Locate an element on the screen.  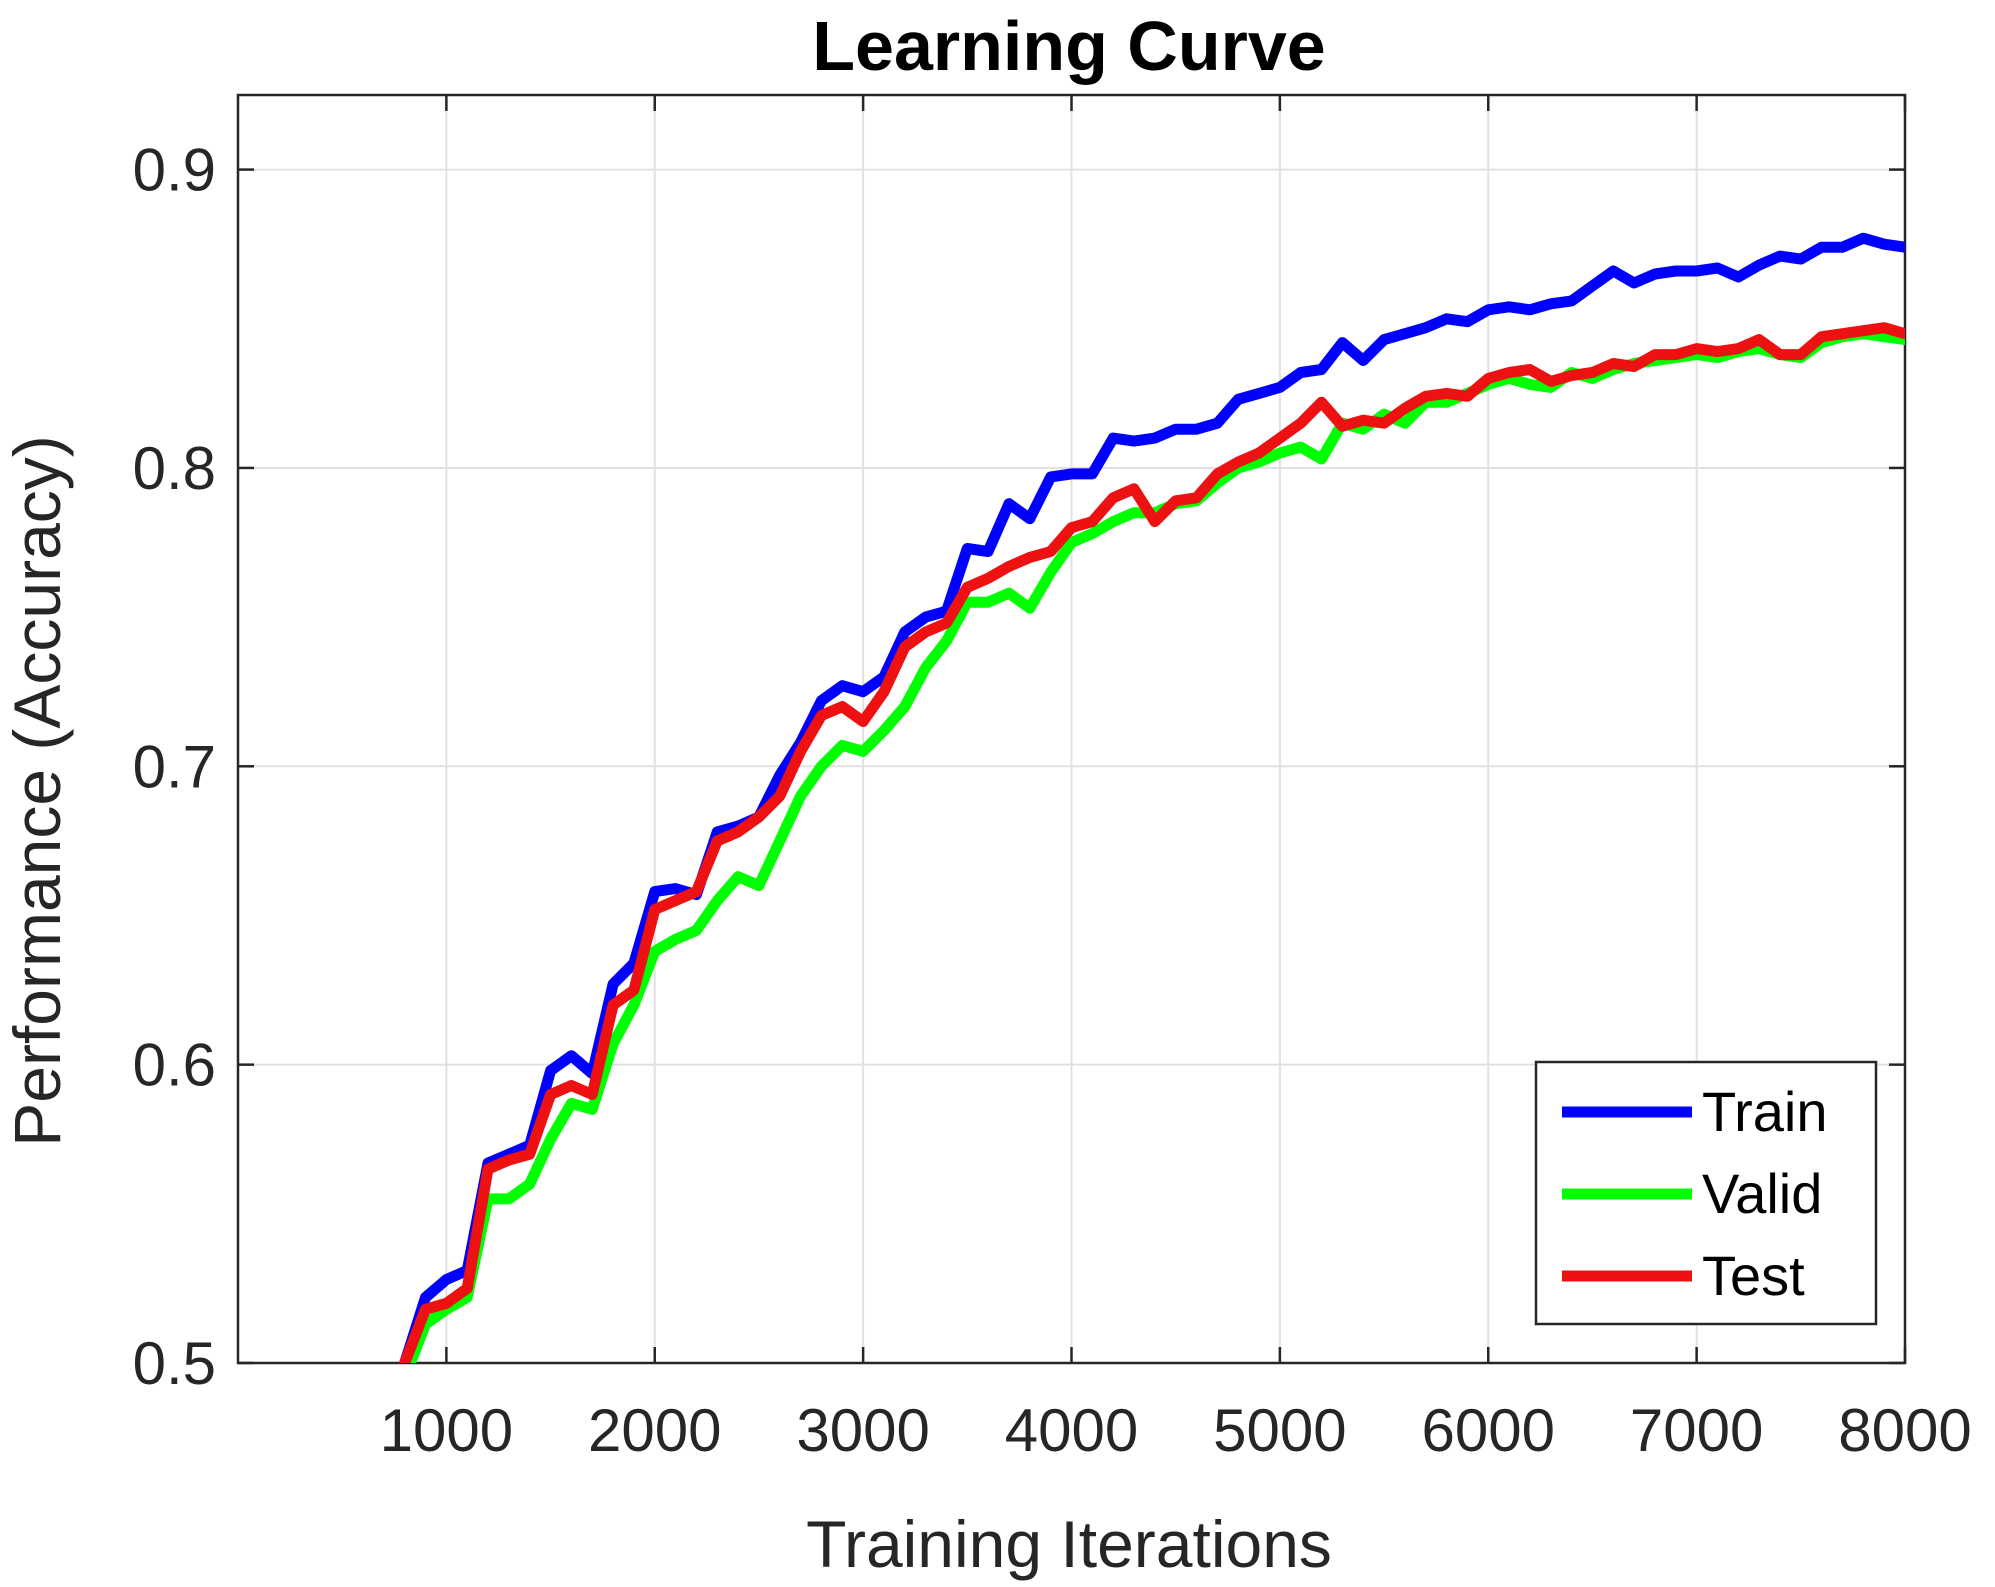
x-tick-label: 3000 is located at coordinates (862, 1430).